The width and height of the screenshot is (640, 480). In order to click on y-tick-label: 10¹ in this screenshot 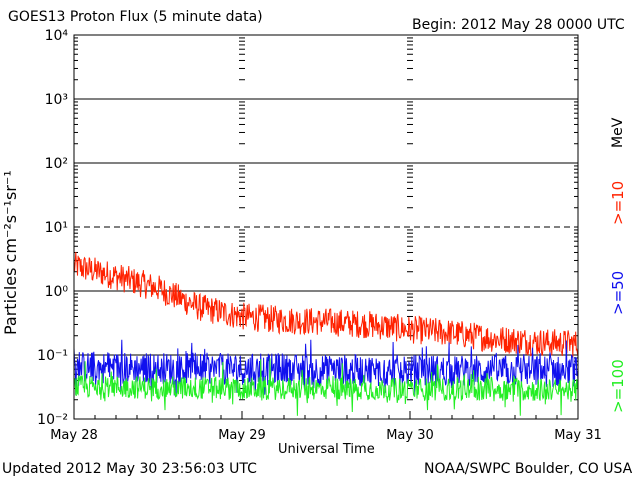, I will do `click(56, 228)`.